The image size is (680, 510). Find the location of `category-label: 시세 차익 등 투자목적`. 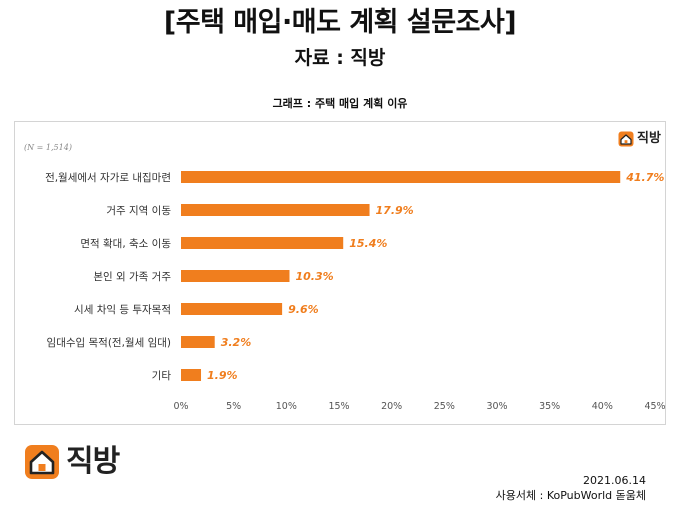

category-label: 시세 차익 등 투자목적 is located at coordinates (122, 310).